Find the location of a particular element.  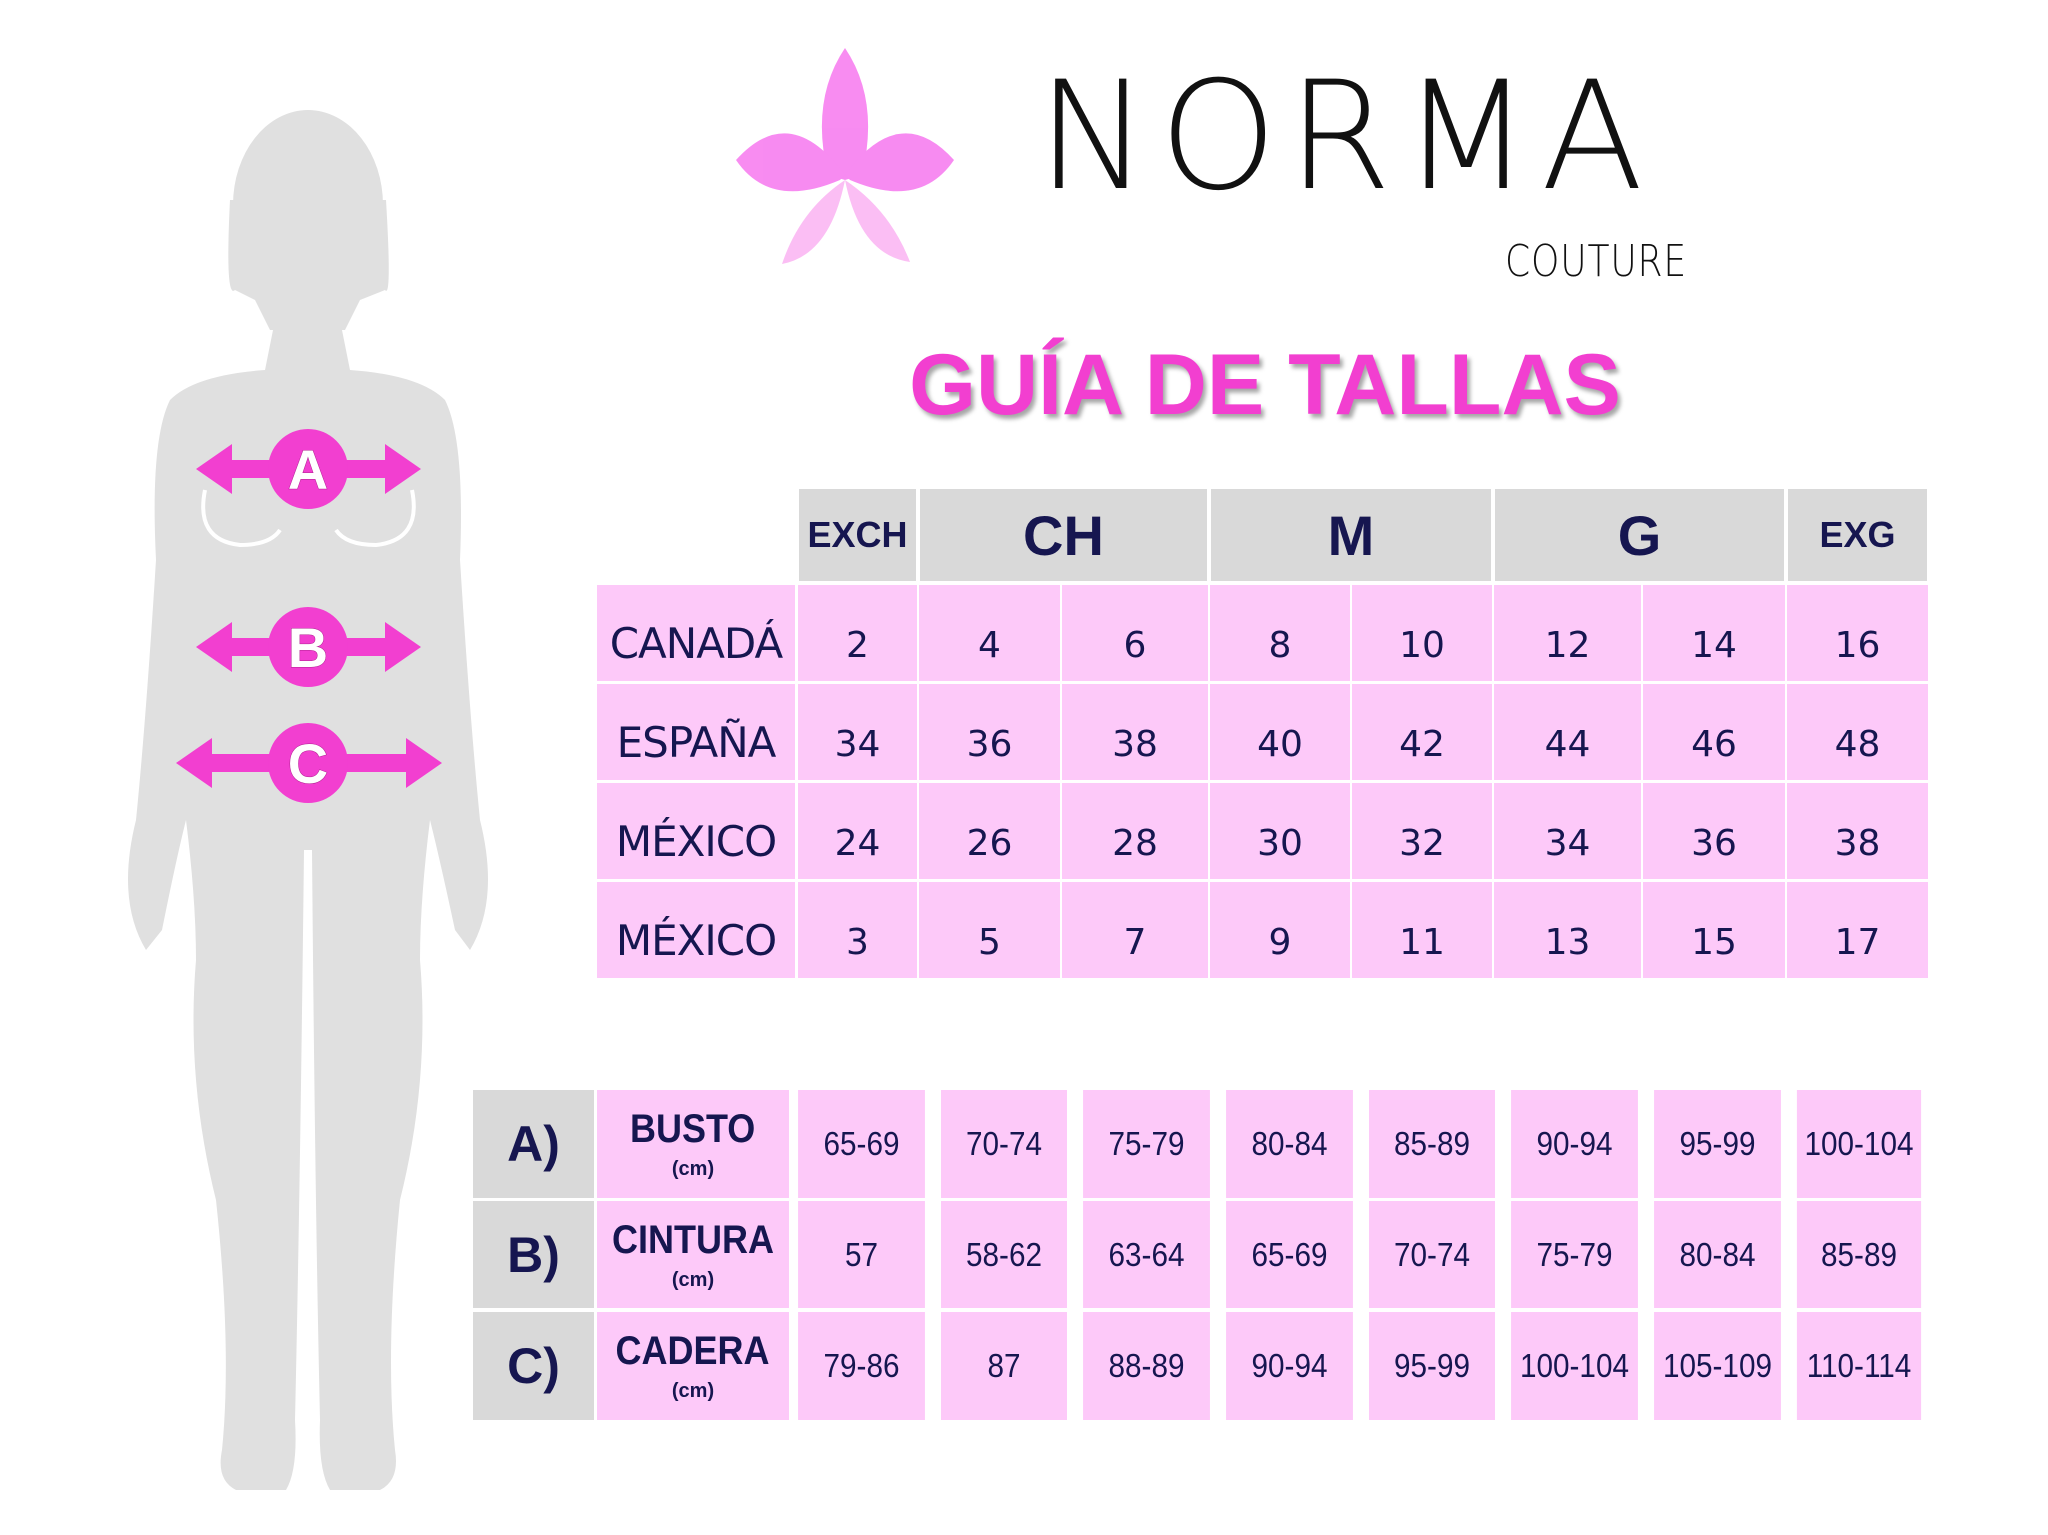

measure-letter: C) is located at coordinates (533, 1366).